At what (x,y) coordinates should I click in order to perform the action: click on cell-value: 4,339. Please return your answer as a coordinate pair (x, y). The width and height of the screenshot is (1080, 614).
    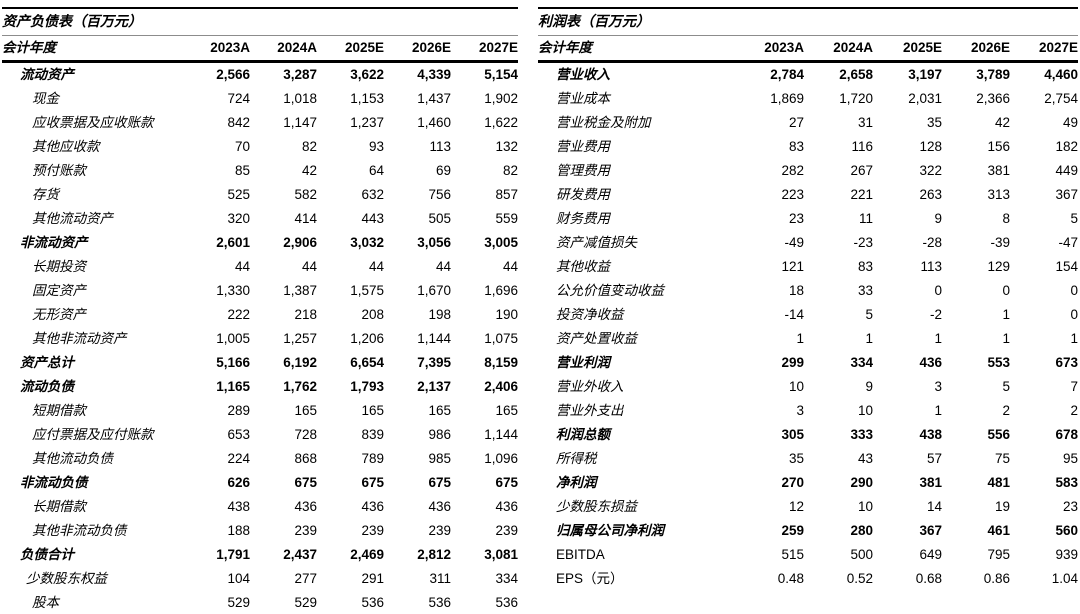
    Looking at the image, I should click on (434, 74).